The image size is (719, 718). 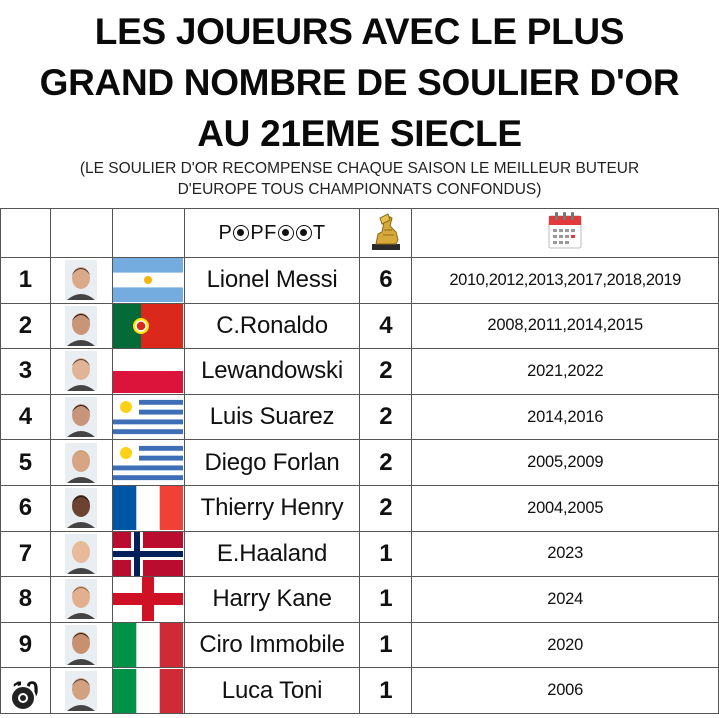 I want to click on title-line-3: AU 21EME SIECLE, so click(x=359, y=133).